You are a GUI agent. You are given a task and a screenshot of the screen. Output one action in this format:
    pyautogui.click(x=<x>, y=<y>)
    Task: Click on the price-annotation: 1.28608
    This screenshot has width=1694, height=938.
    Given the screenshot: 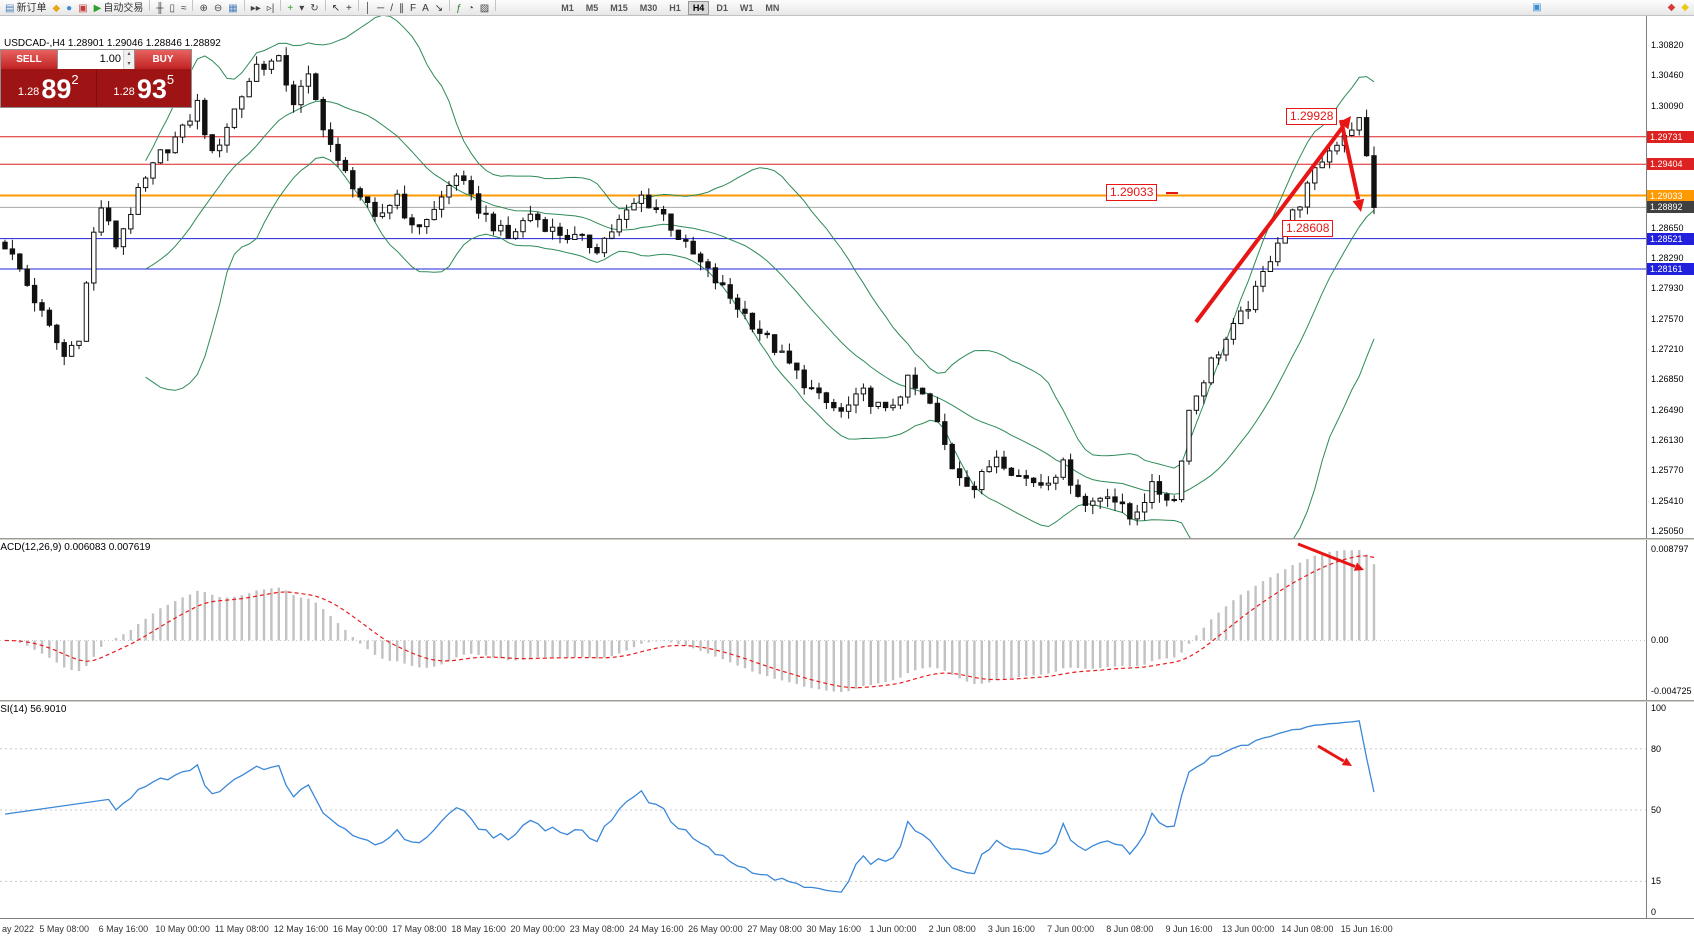 What is the action you would take?
    pyautogui.click(x=1308, y=228)
    